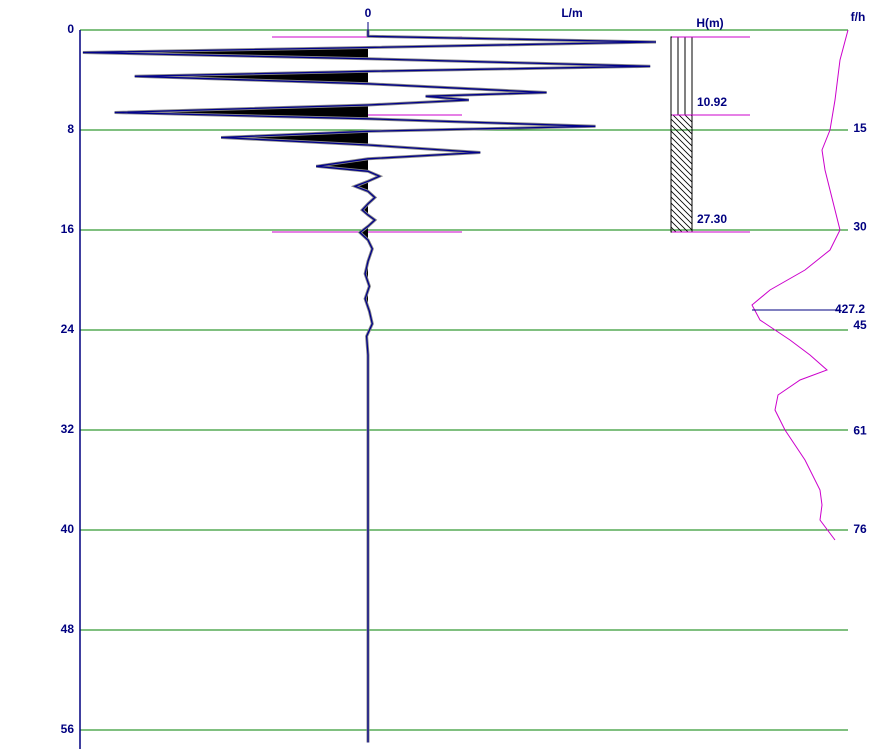 The height and width of the screenshot is (749, 884). What do you see at coordinates (70, 29) in the screenshot?
I see `y-tick-label: 0` at bounding box center [70, 29].